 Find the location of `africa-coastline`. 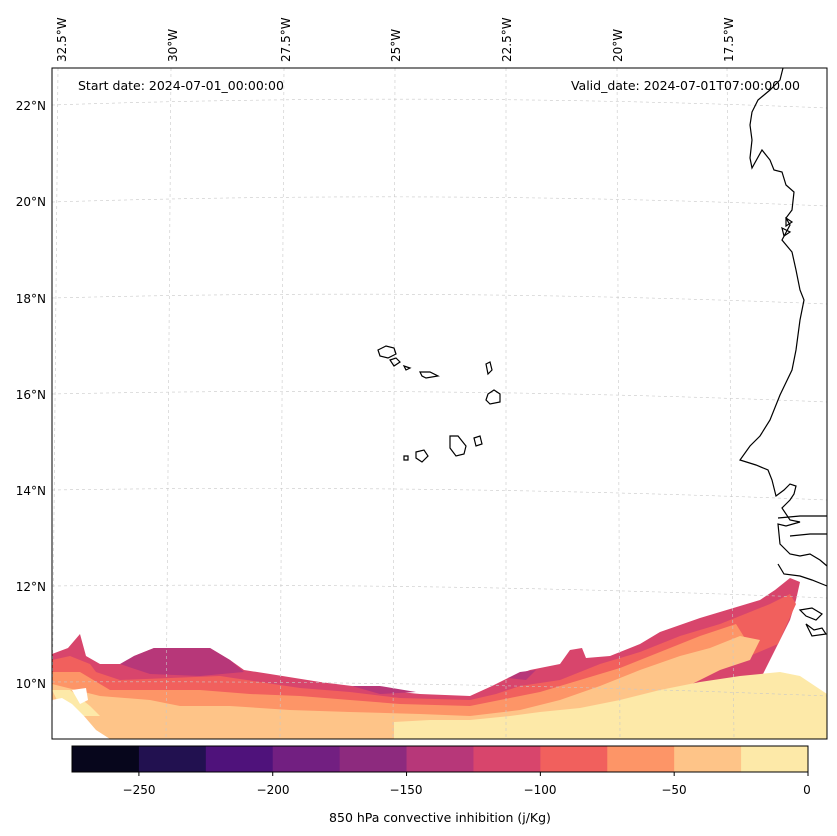

africa-coastline is located at coordinates (783, 317).